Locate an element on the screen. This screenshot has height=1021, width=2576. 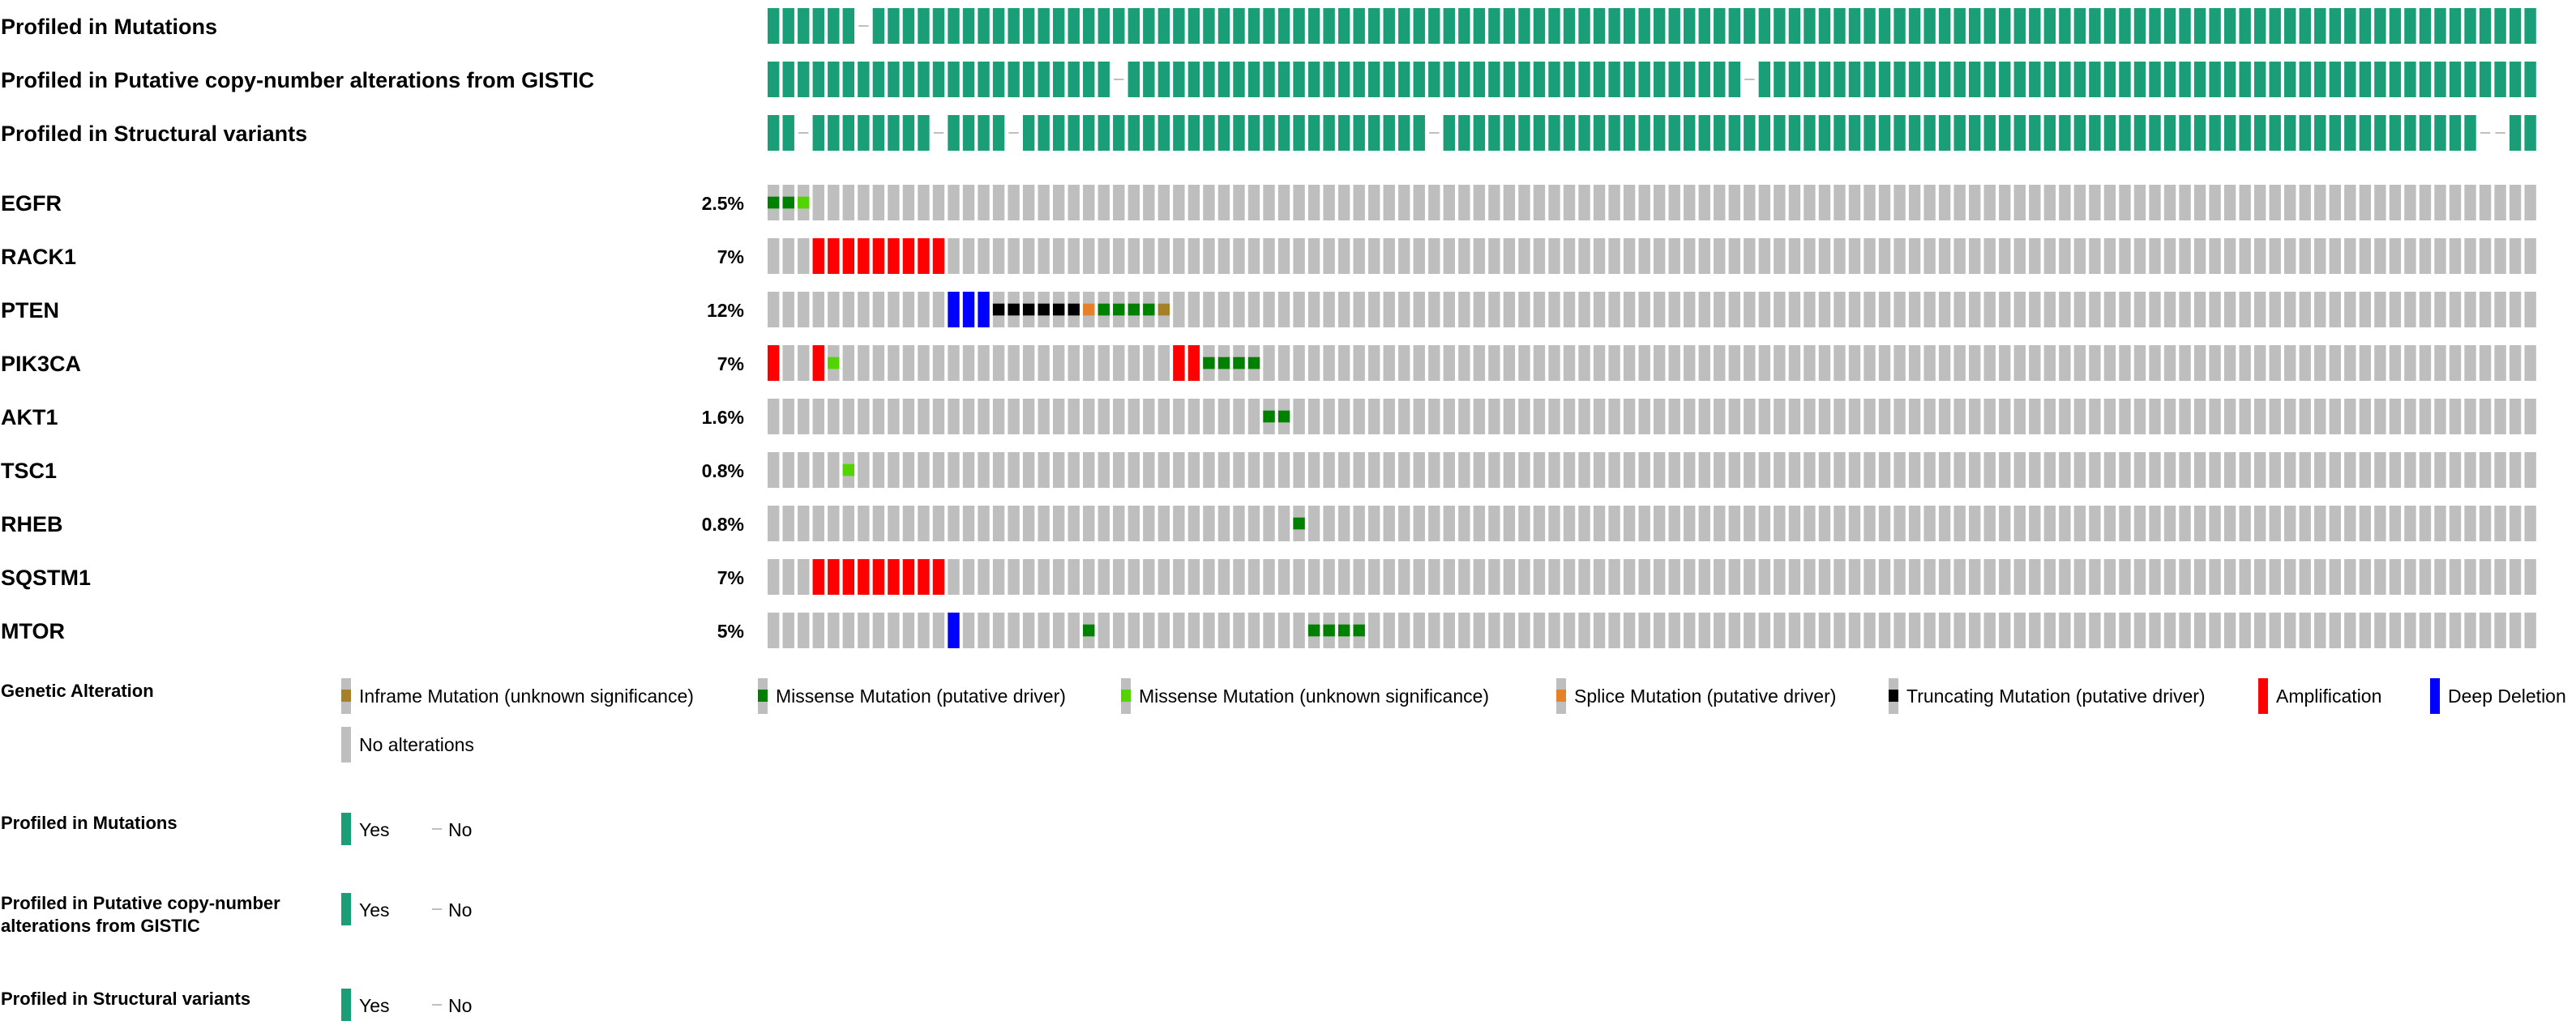
sample-not-profiled is located at coordinates (2500, 133).